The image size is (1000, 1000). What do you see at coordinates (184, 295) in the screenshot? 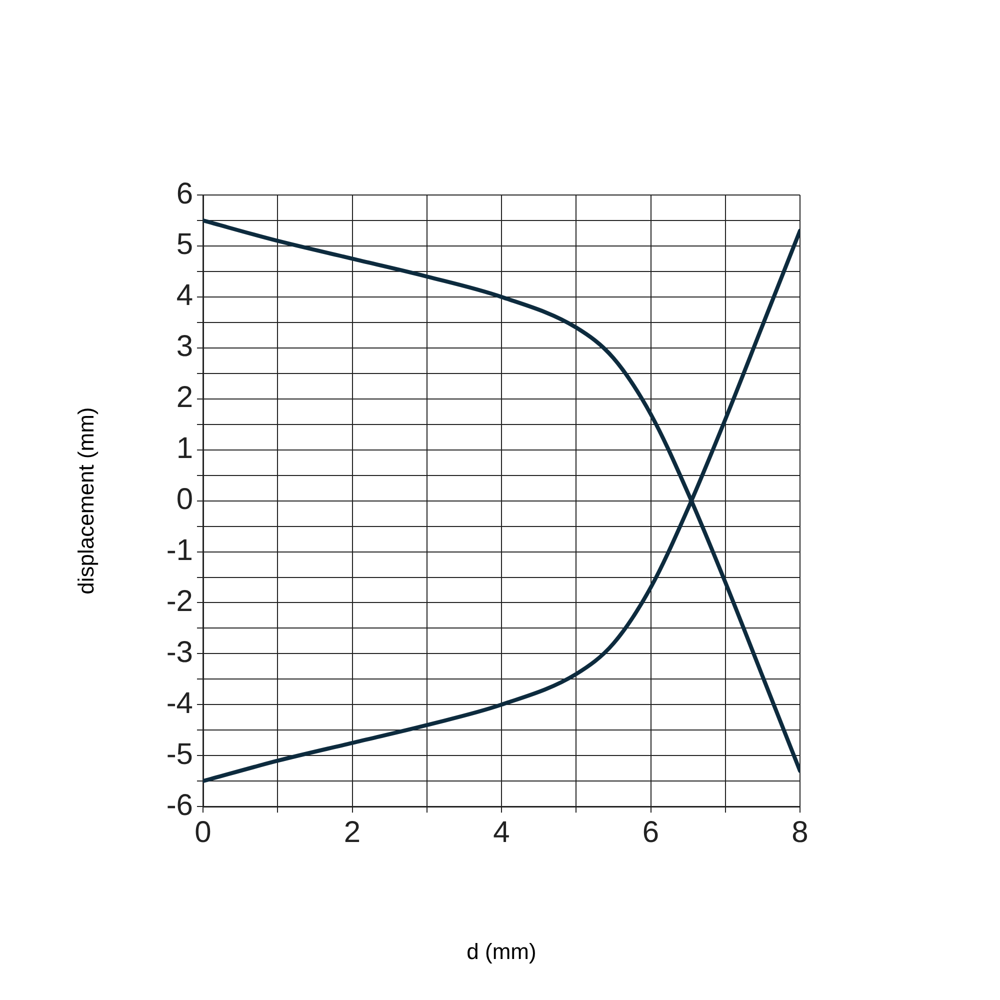
I see `y-tick-label: 4` at bounding box center [184, 295].